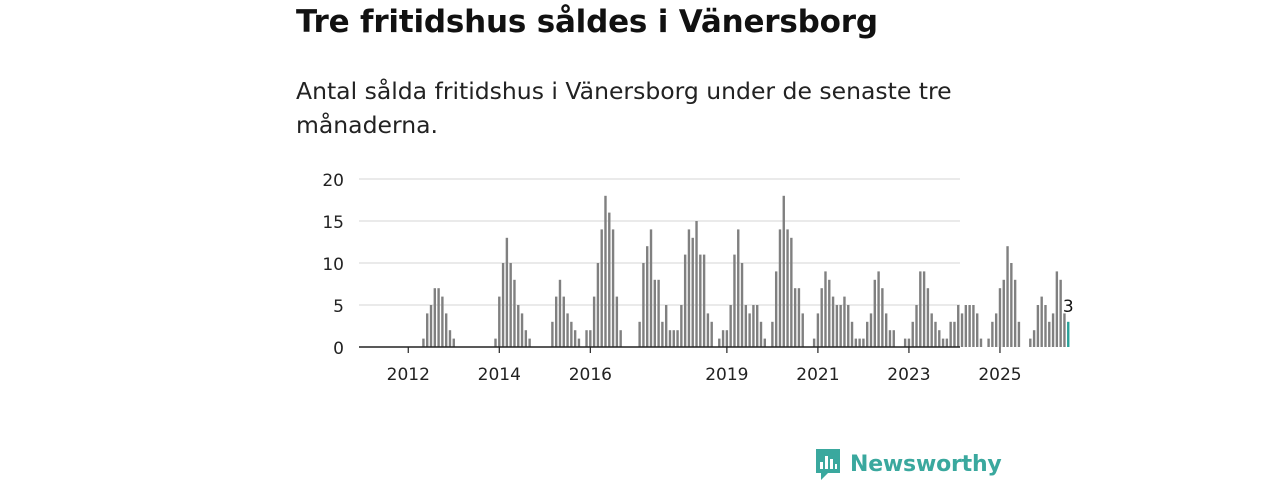  Describe the element at coordinates (817, 375) in the screenshot. I see `x-tick-label: 2021` at that location.